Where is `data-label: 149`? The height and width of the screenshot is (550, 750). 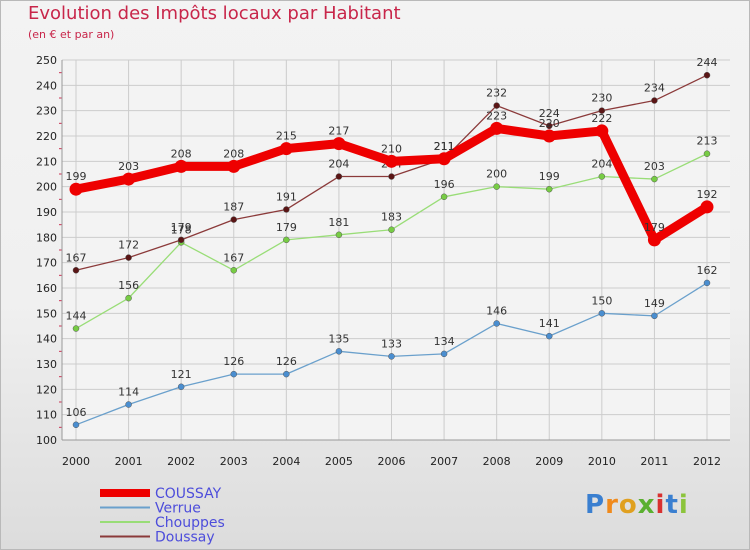 data-label: 149 is located at coordinates (654, 303).